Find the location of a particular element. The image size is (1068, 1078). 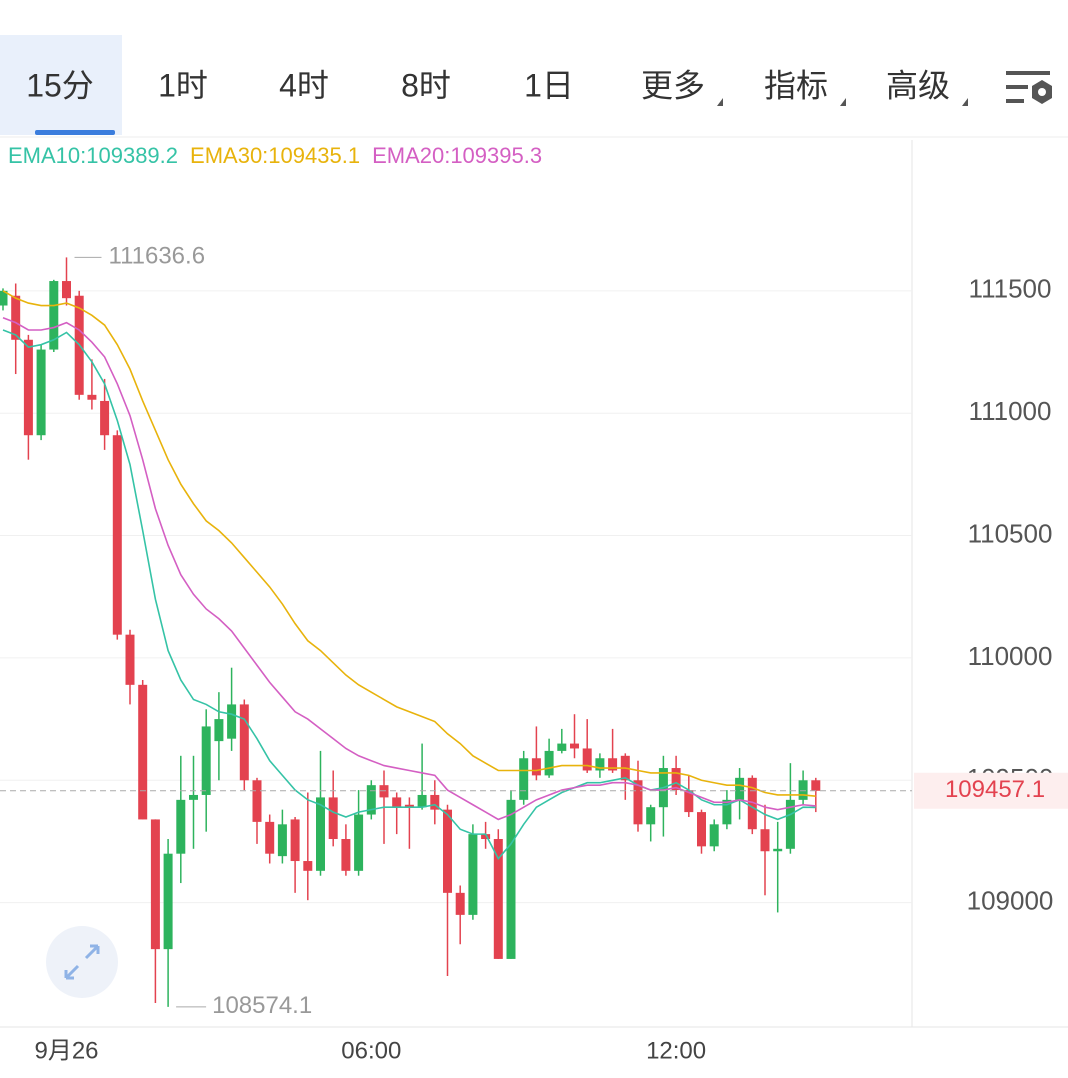

min-label: 108574.1 is located at coordinates (262, 1005).